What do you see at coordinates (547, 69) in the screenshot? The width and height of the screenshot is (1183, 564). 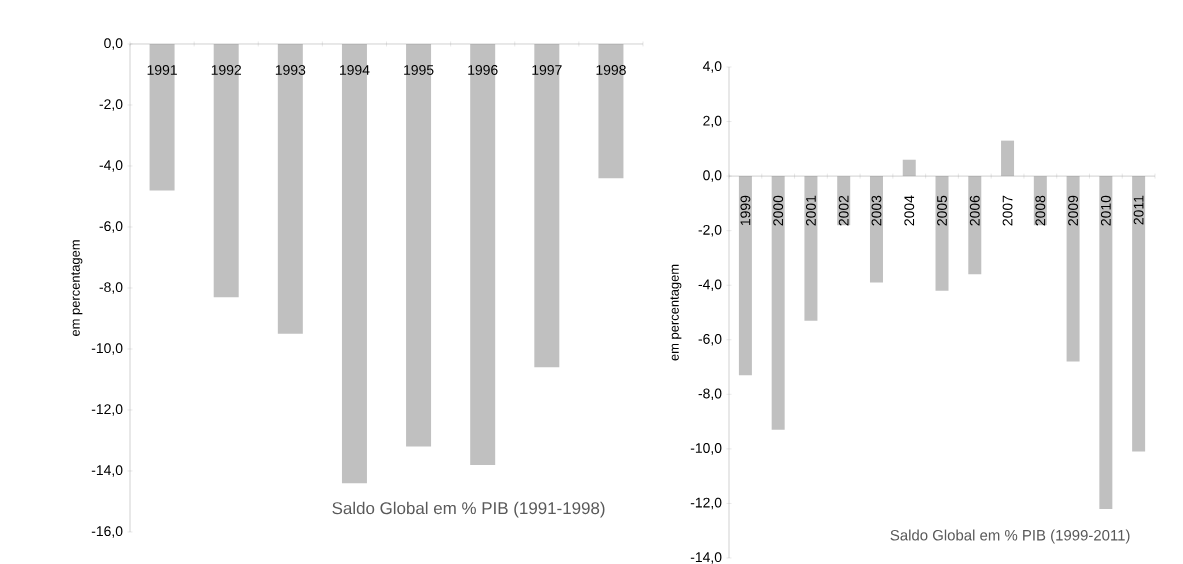 I see `x-tick-label: 1997` at bounding box center [547, 69].